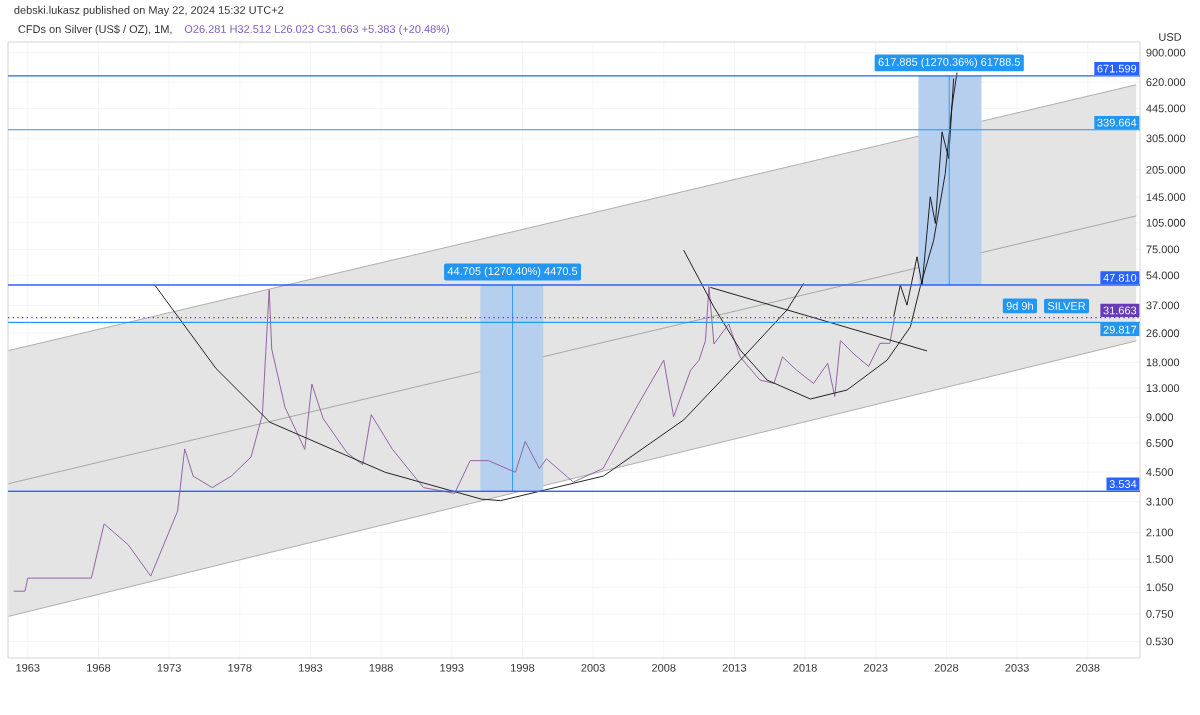 The width and height of the screenshot is (1200, 715). Describe the element at coordinates (240, 667) in the screenshot. I see `x-tick-label: 1978` at that location.